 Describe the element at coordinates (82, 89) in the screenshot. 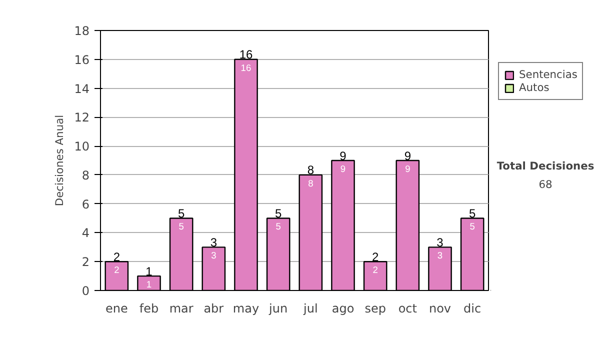

I see `y-tick-label: 14` at that location.